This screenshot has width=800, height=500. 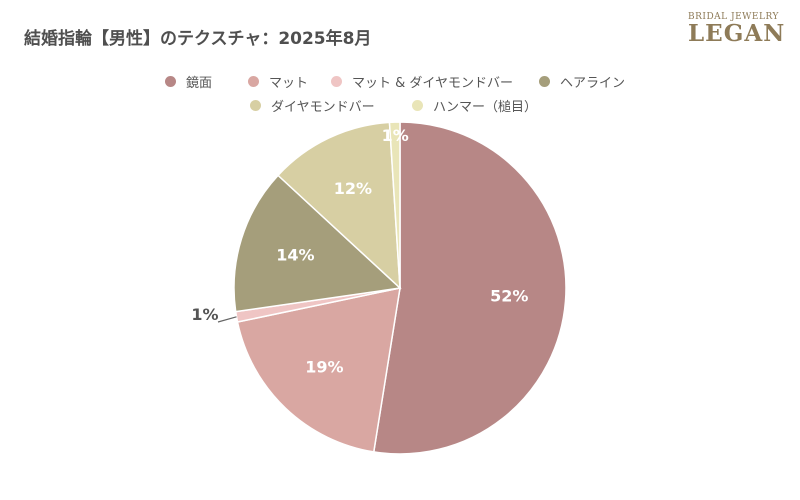 What do you see at coordinates (295, 254) in the screenshot?
I see `pie-label-hairline: 14%` at bounding box center [295, 254].